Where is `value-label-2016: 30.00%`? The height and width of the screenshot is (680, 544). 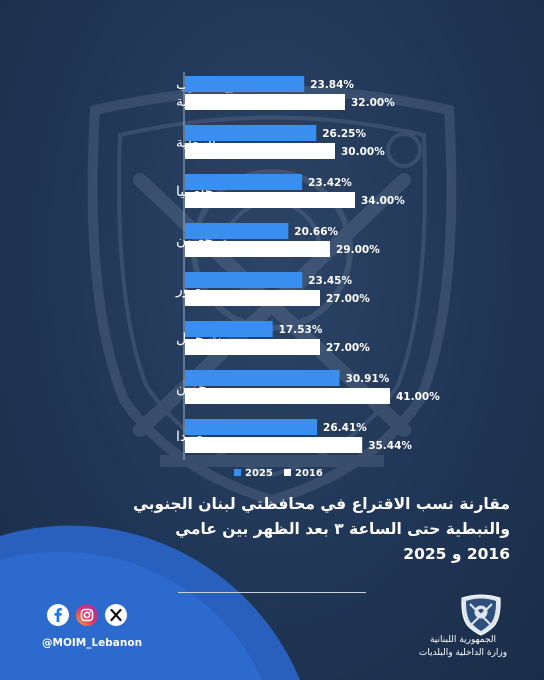 value-label-2016: 30.00% is located at coordinates (363, 152).